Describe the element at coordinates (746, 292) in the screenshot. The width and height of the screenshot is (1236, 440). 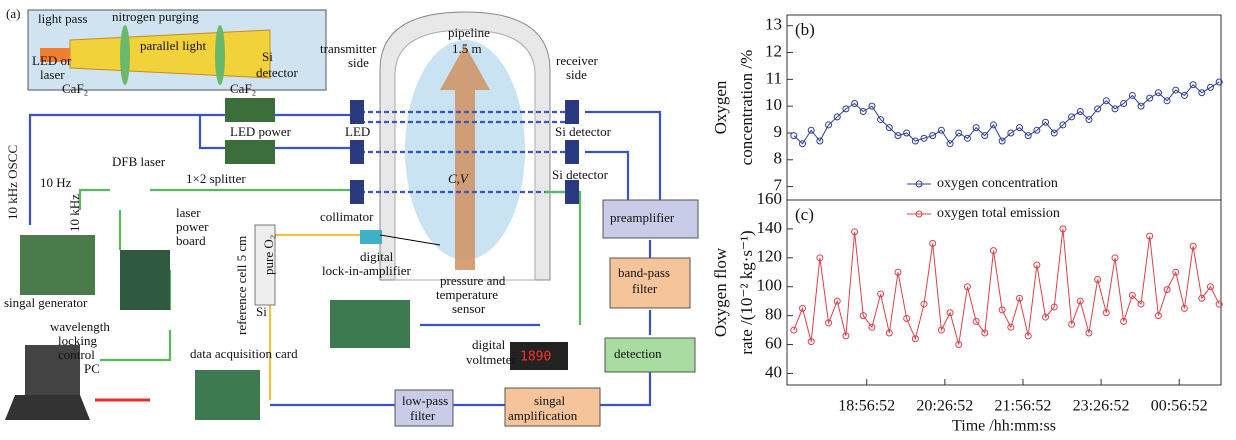
I see `y-axis-label: rate /(10⁻² kg·s⁻¹)` at that location.